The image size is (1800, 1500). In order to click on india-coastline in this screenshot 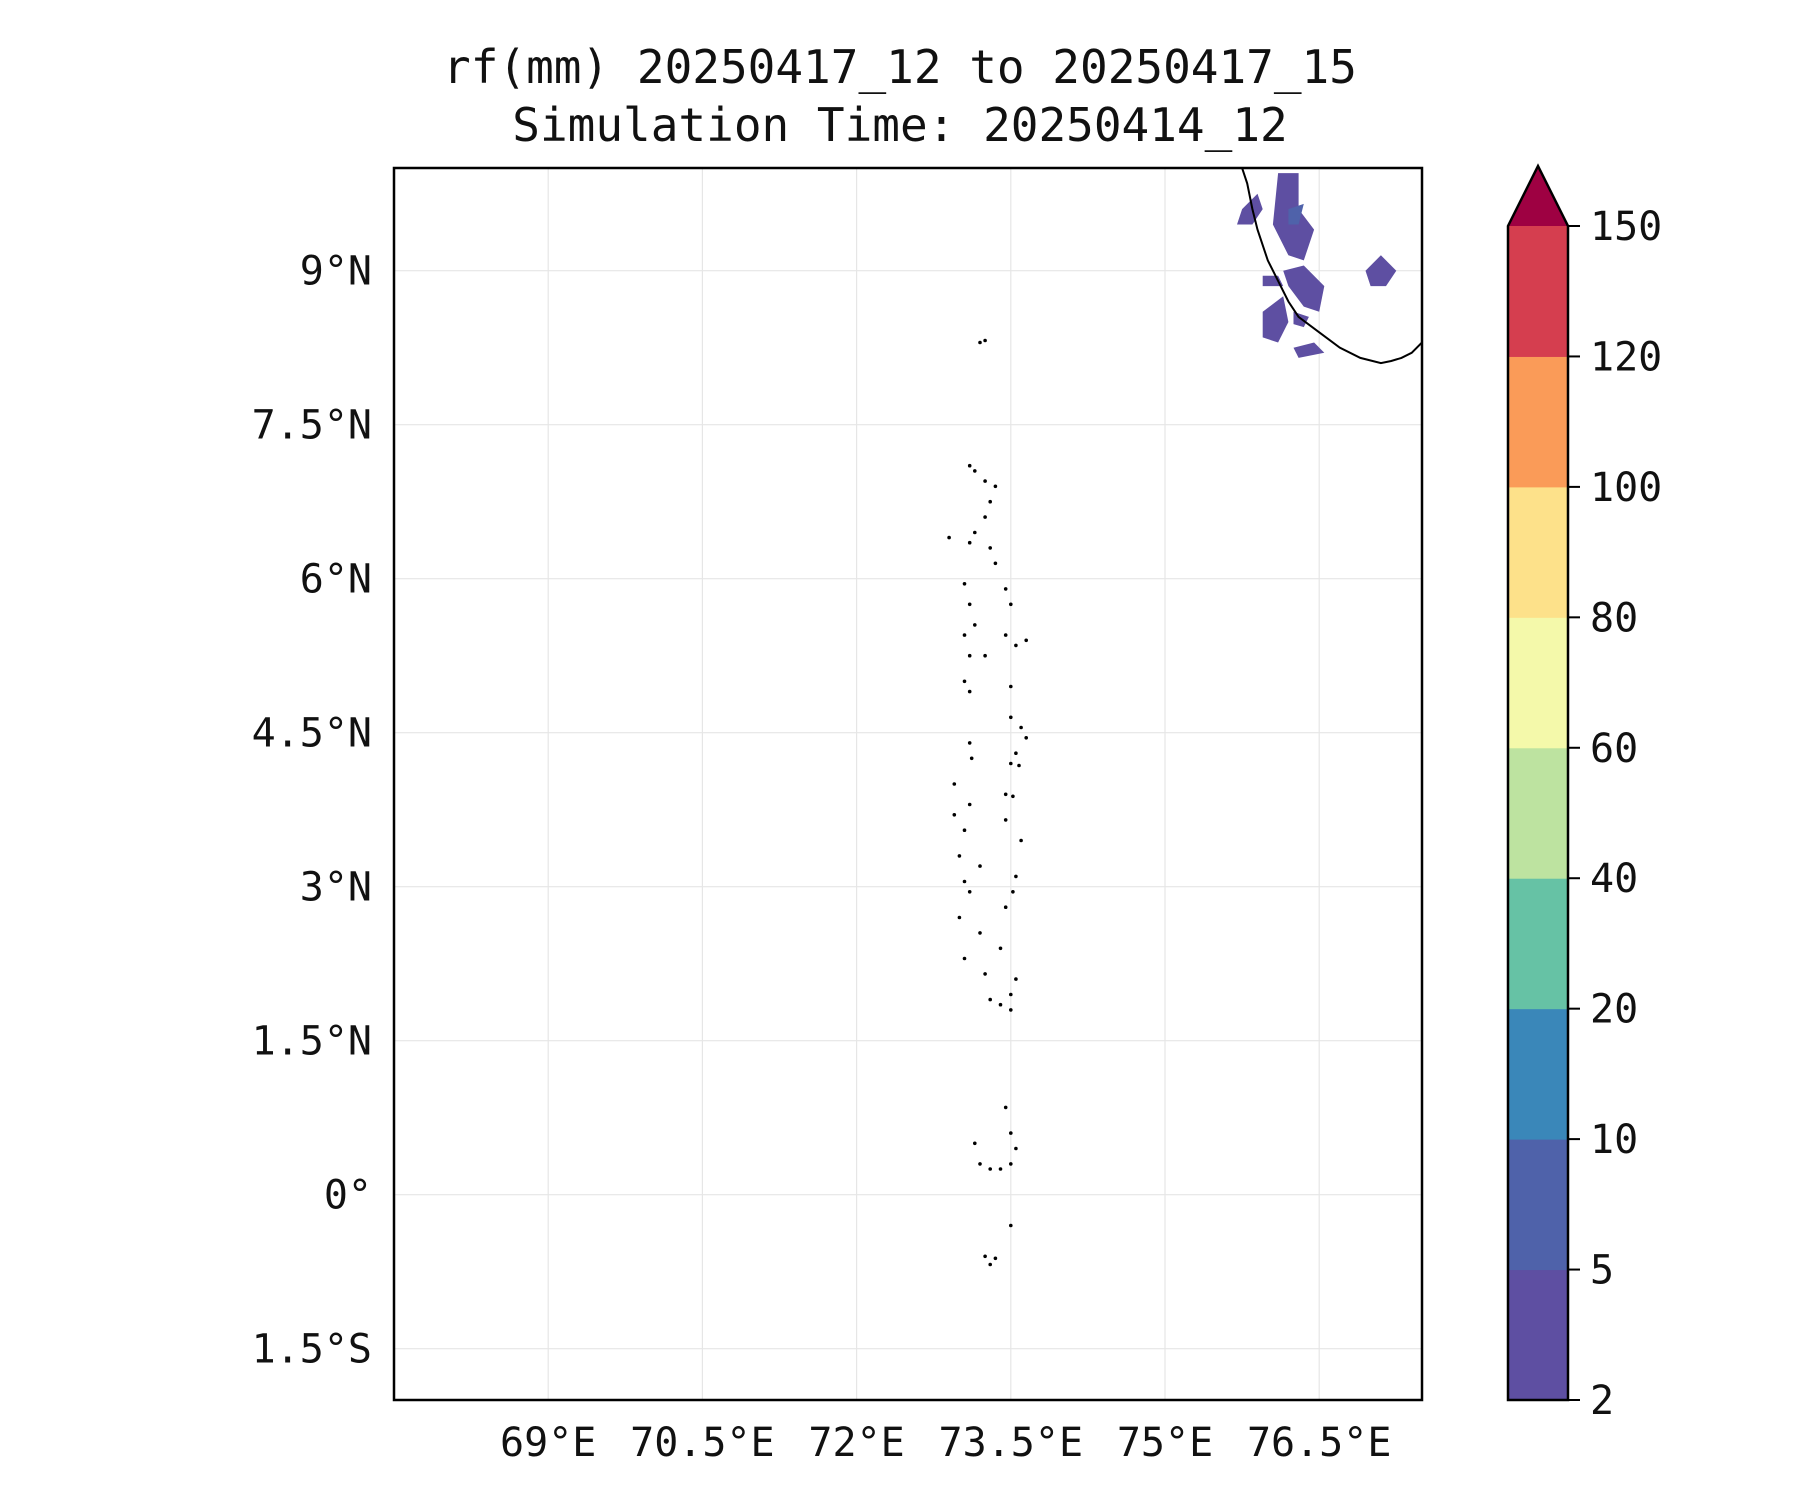, I will do `click(1331, 266)`.